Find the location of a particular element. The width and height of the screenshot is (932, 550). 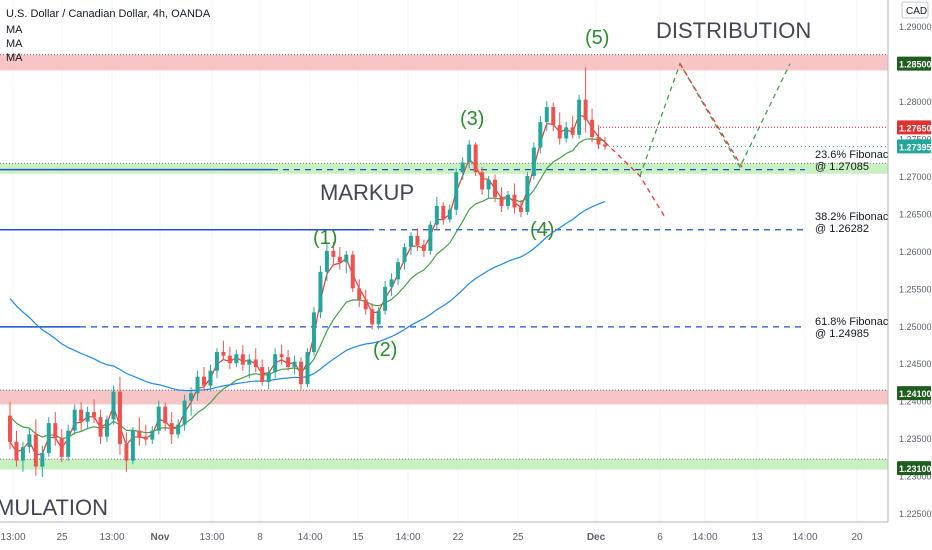

price-tick-label: 1.25000 is located at coordinates (915, 327).